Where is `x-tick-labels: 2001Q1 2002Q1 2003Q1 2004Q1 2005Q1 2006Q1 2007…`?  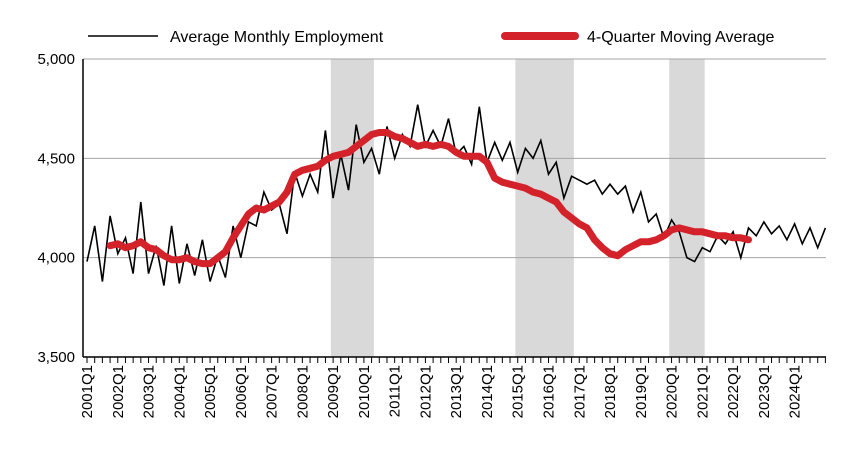
x-tick-labels: 2001Q1 2002Q1 2003Q1 2004Q1 2005Q1 2006Q1 2007… is located at coordinates (441, 391).